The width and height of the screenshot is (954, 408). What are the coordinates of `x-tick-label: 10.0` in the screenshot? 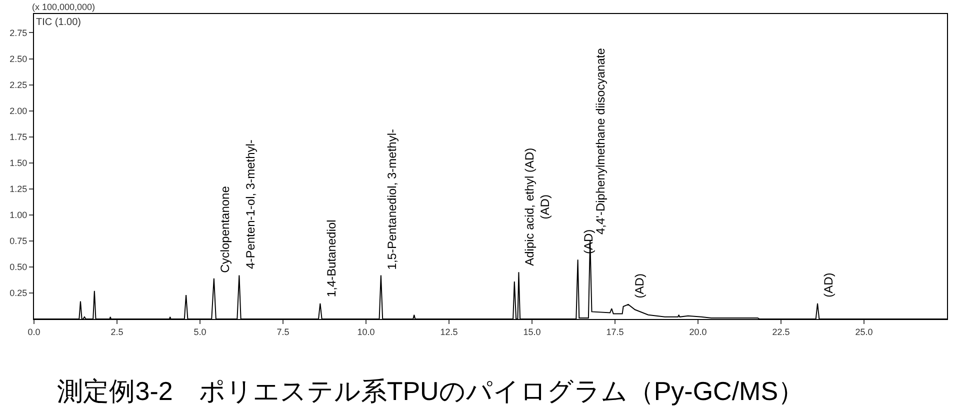 It's located at (366, 331).